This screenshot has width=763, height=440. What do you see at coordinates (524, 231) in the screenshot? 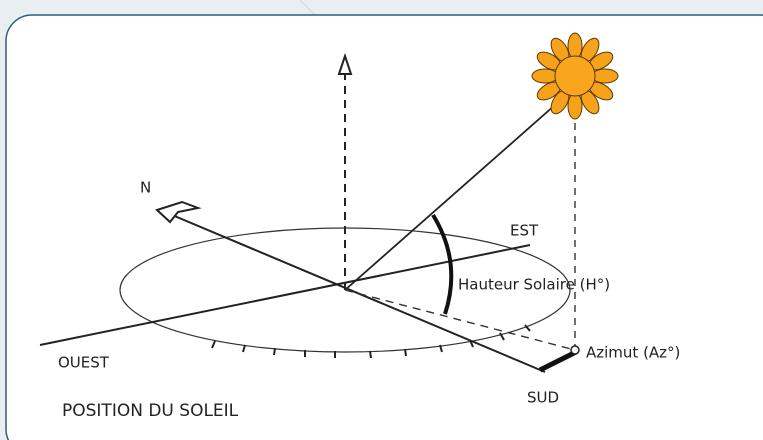
I see `east-label: EST` at bounding box center [524, 231].